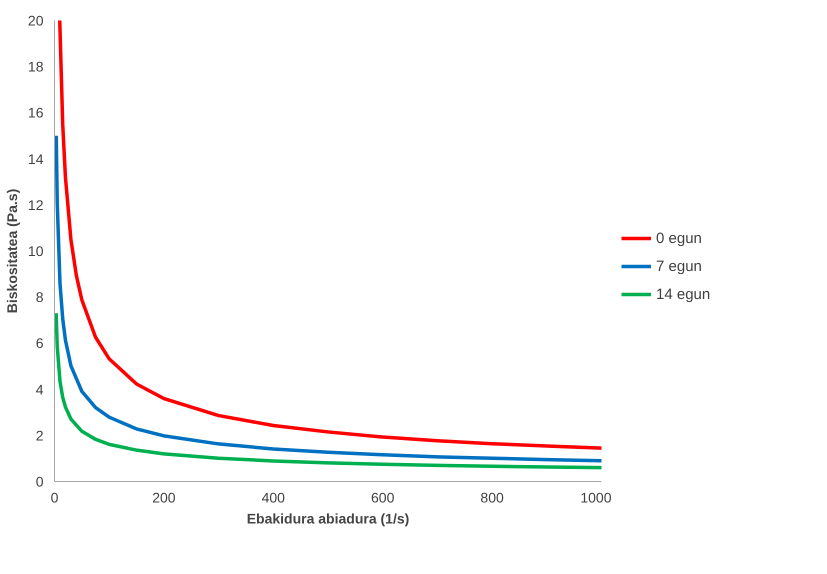  I want to click on x-tick-label: 200, so click(164, 498).